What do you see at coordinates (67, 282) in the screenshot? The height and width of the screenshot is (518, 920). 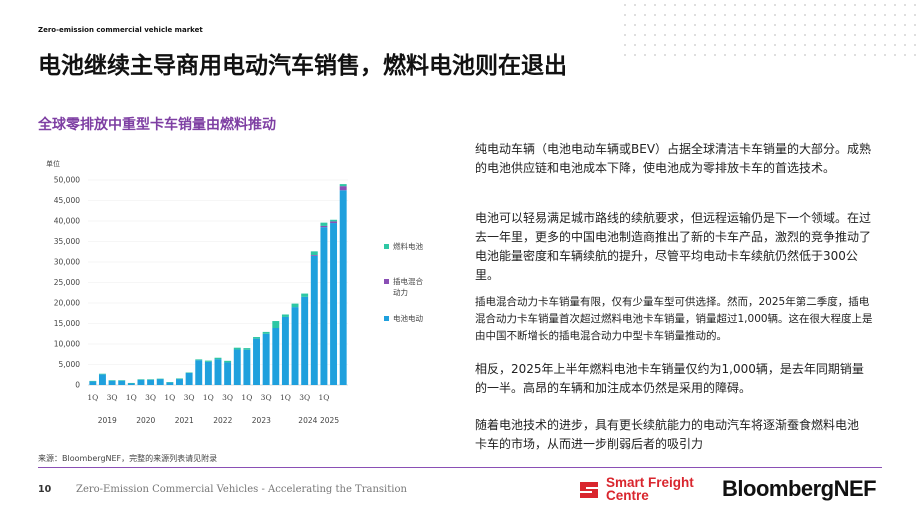 I see `y-tick-label: 25,000` at bounding box center [67, 282].